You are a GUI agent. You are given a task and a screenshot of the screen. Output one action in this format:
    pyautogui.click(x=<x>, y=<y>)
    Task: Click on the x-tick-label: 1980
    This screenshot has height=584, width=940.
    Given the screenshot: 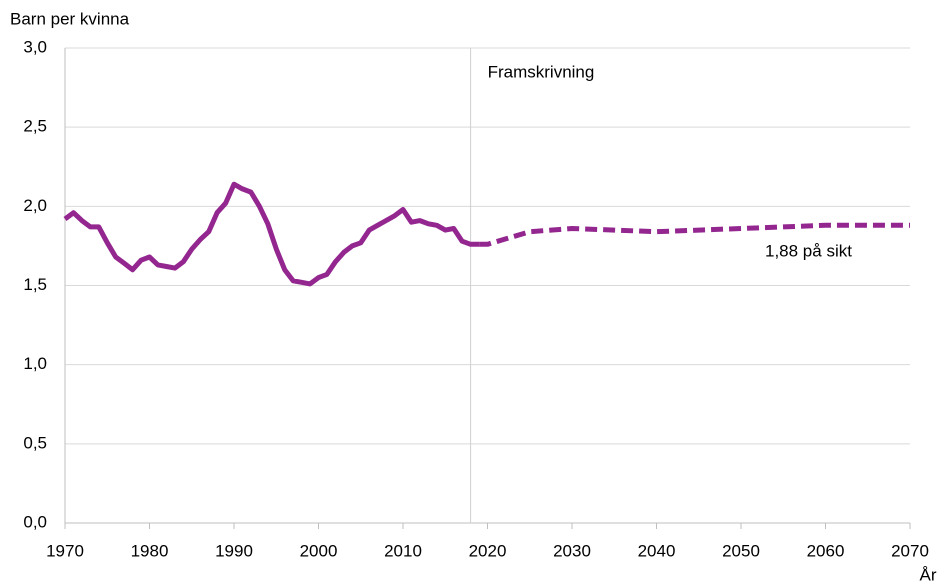 What is the action you would take?
    pyautogui.click(x=150, y=550)
    